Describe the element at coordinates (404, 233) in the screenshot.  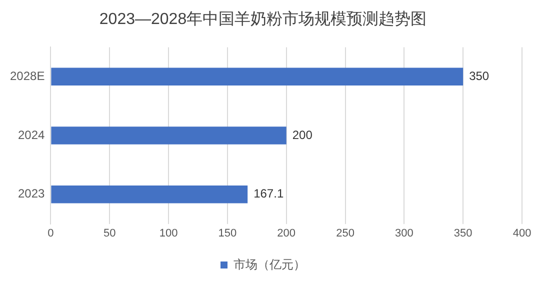
I see `x-tick-label: 300` at that location.